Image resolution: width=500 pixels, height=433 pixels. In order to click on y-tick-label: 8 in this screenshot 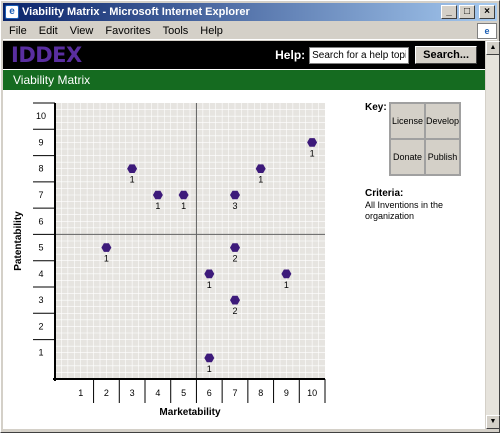, I will do `click(40, 169)`.